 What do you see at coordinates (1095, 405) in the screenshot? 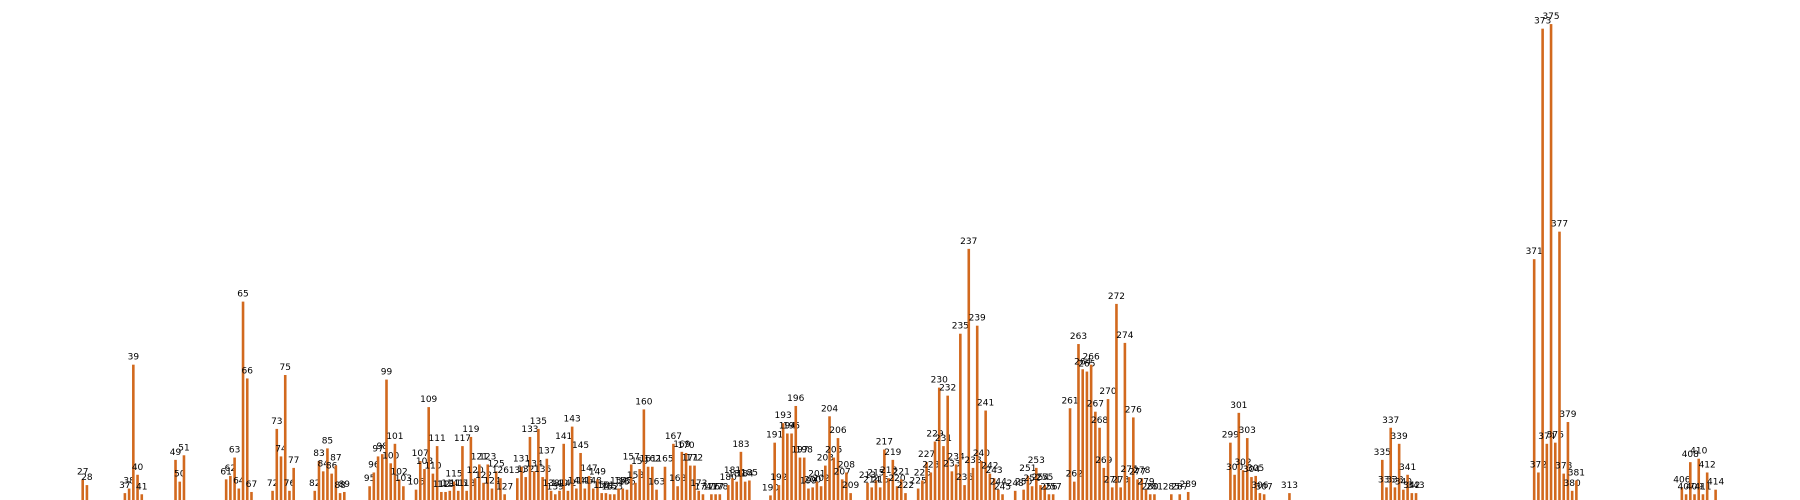
I see `bar-label: 267` at bounding box center [1095, 405].